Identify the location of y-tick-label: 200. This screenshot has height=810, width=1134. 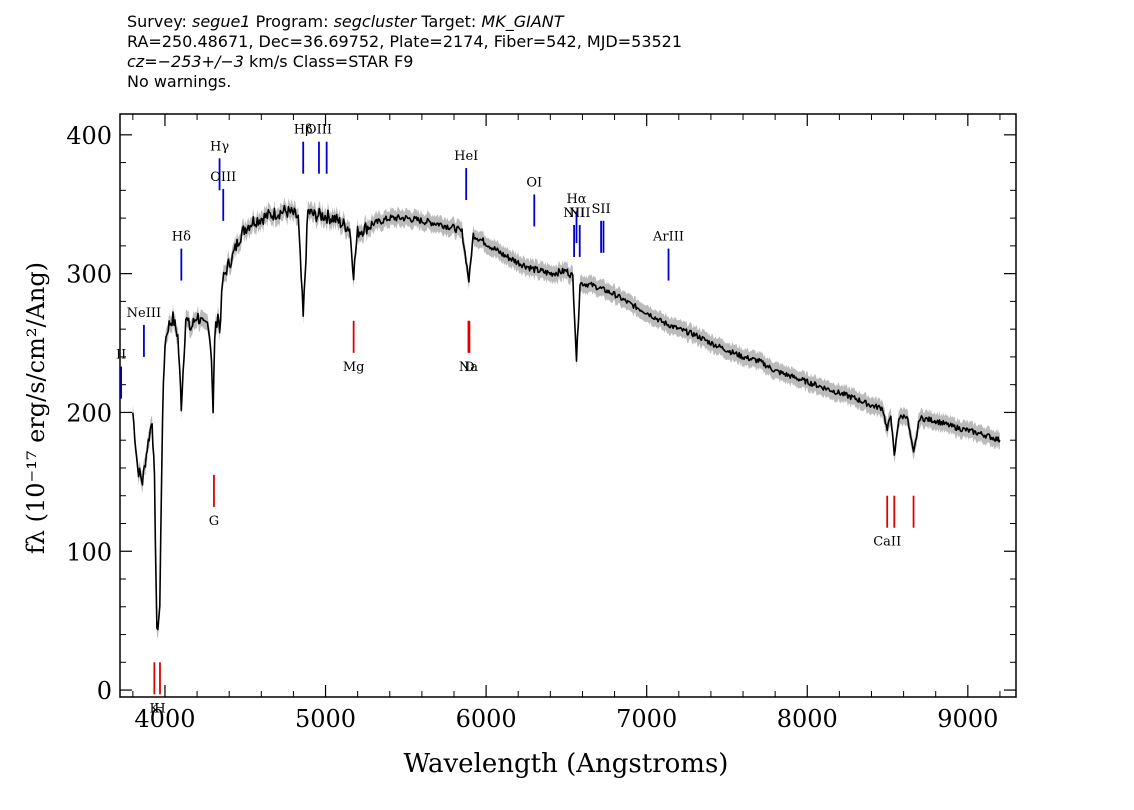
(89, 413).